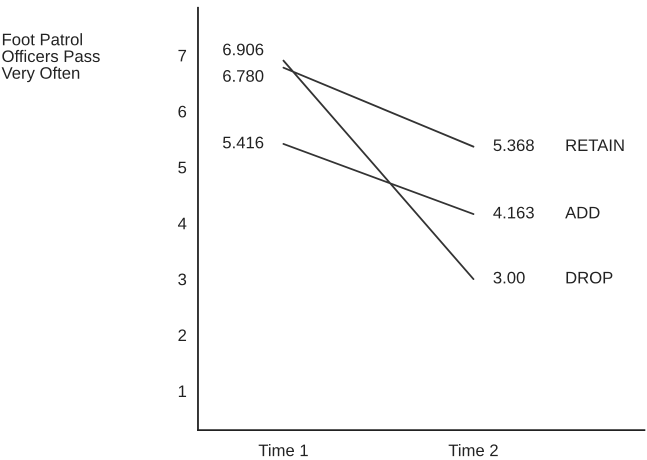  Describe the element at coordinates (283, 450) in the screenshot. I see `x-tick-label: Time 1` at that location.